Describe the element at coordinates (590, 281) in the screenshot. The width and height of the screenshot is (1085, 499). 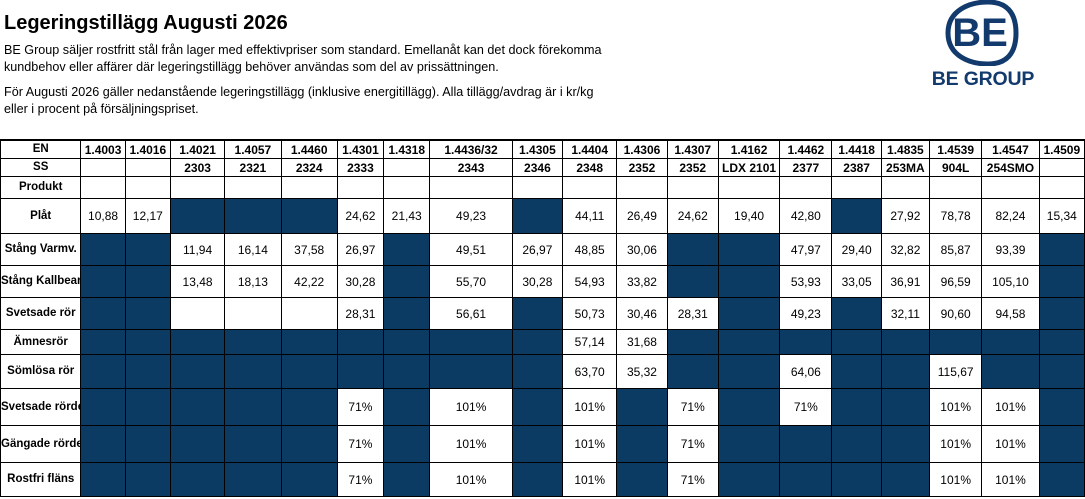
I see `value-cell: 54,93` at that location.